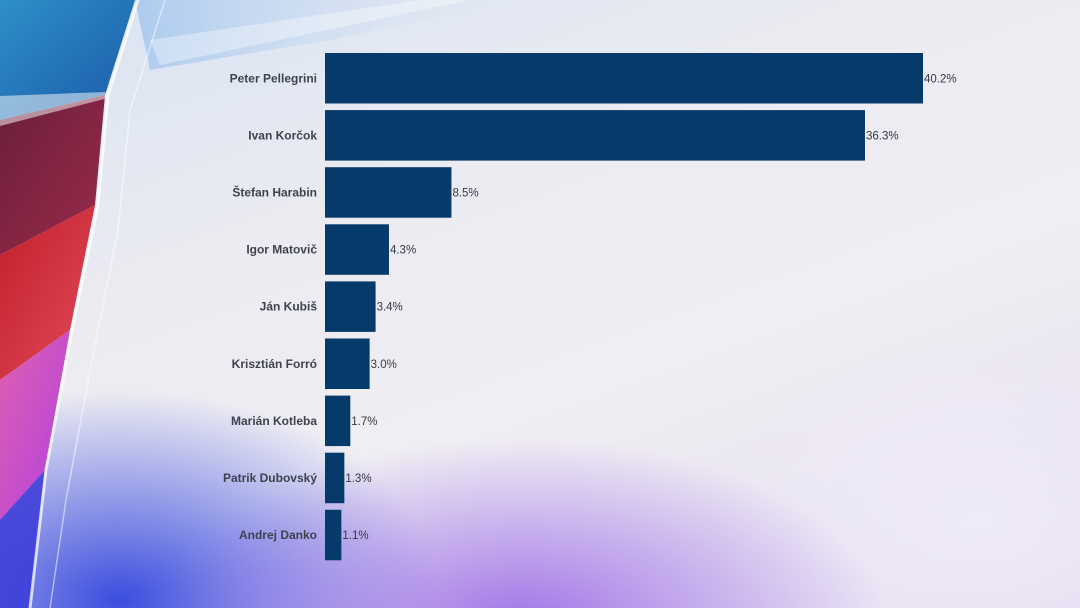 This screenshot has height=608, width=1080. I want to click on value-label: 3.0%, so click(384, 365).